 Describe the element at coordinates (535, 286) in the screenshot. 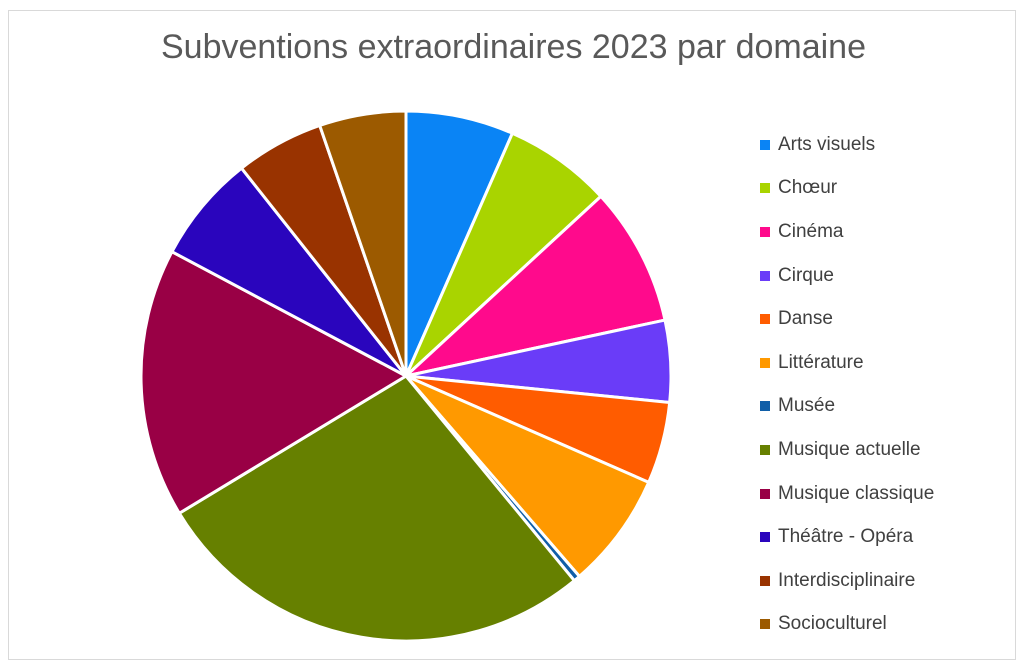

I see `pie-slice-cinema` at that location.